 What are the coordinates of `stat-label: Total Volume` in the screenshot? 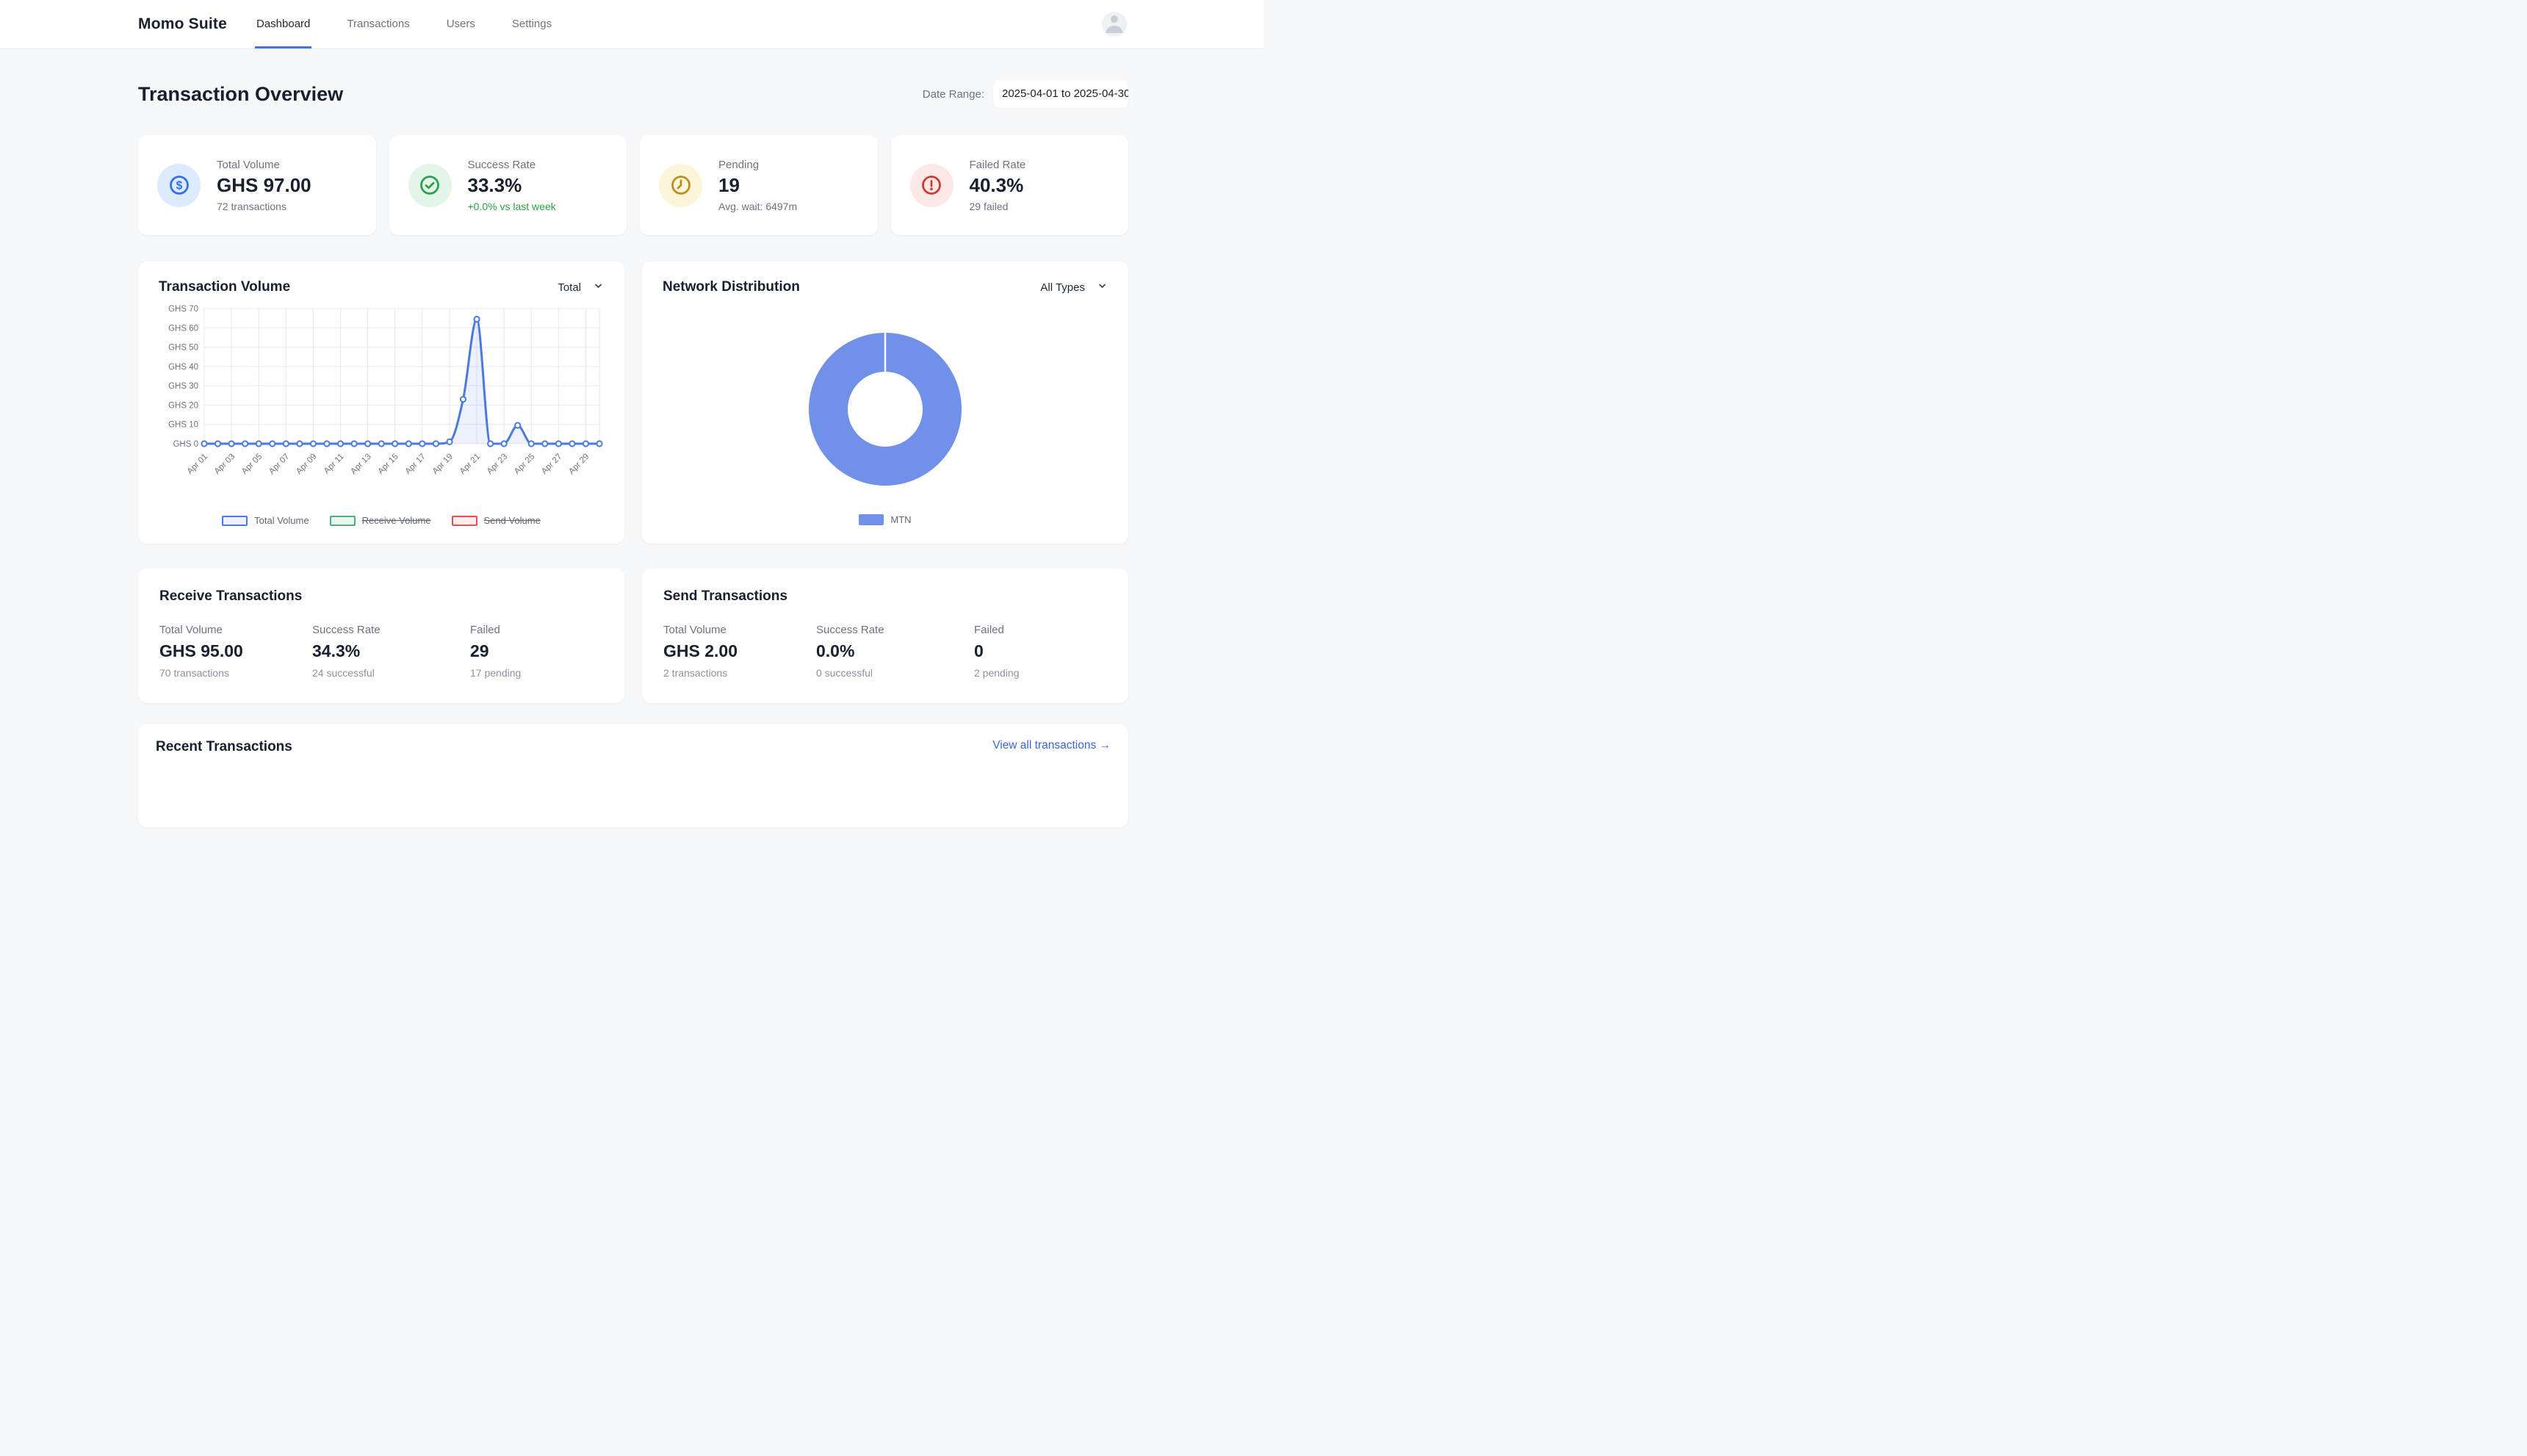 It's located at (248, 164).